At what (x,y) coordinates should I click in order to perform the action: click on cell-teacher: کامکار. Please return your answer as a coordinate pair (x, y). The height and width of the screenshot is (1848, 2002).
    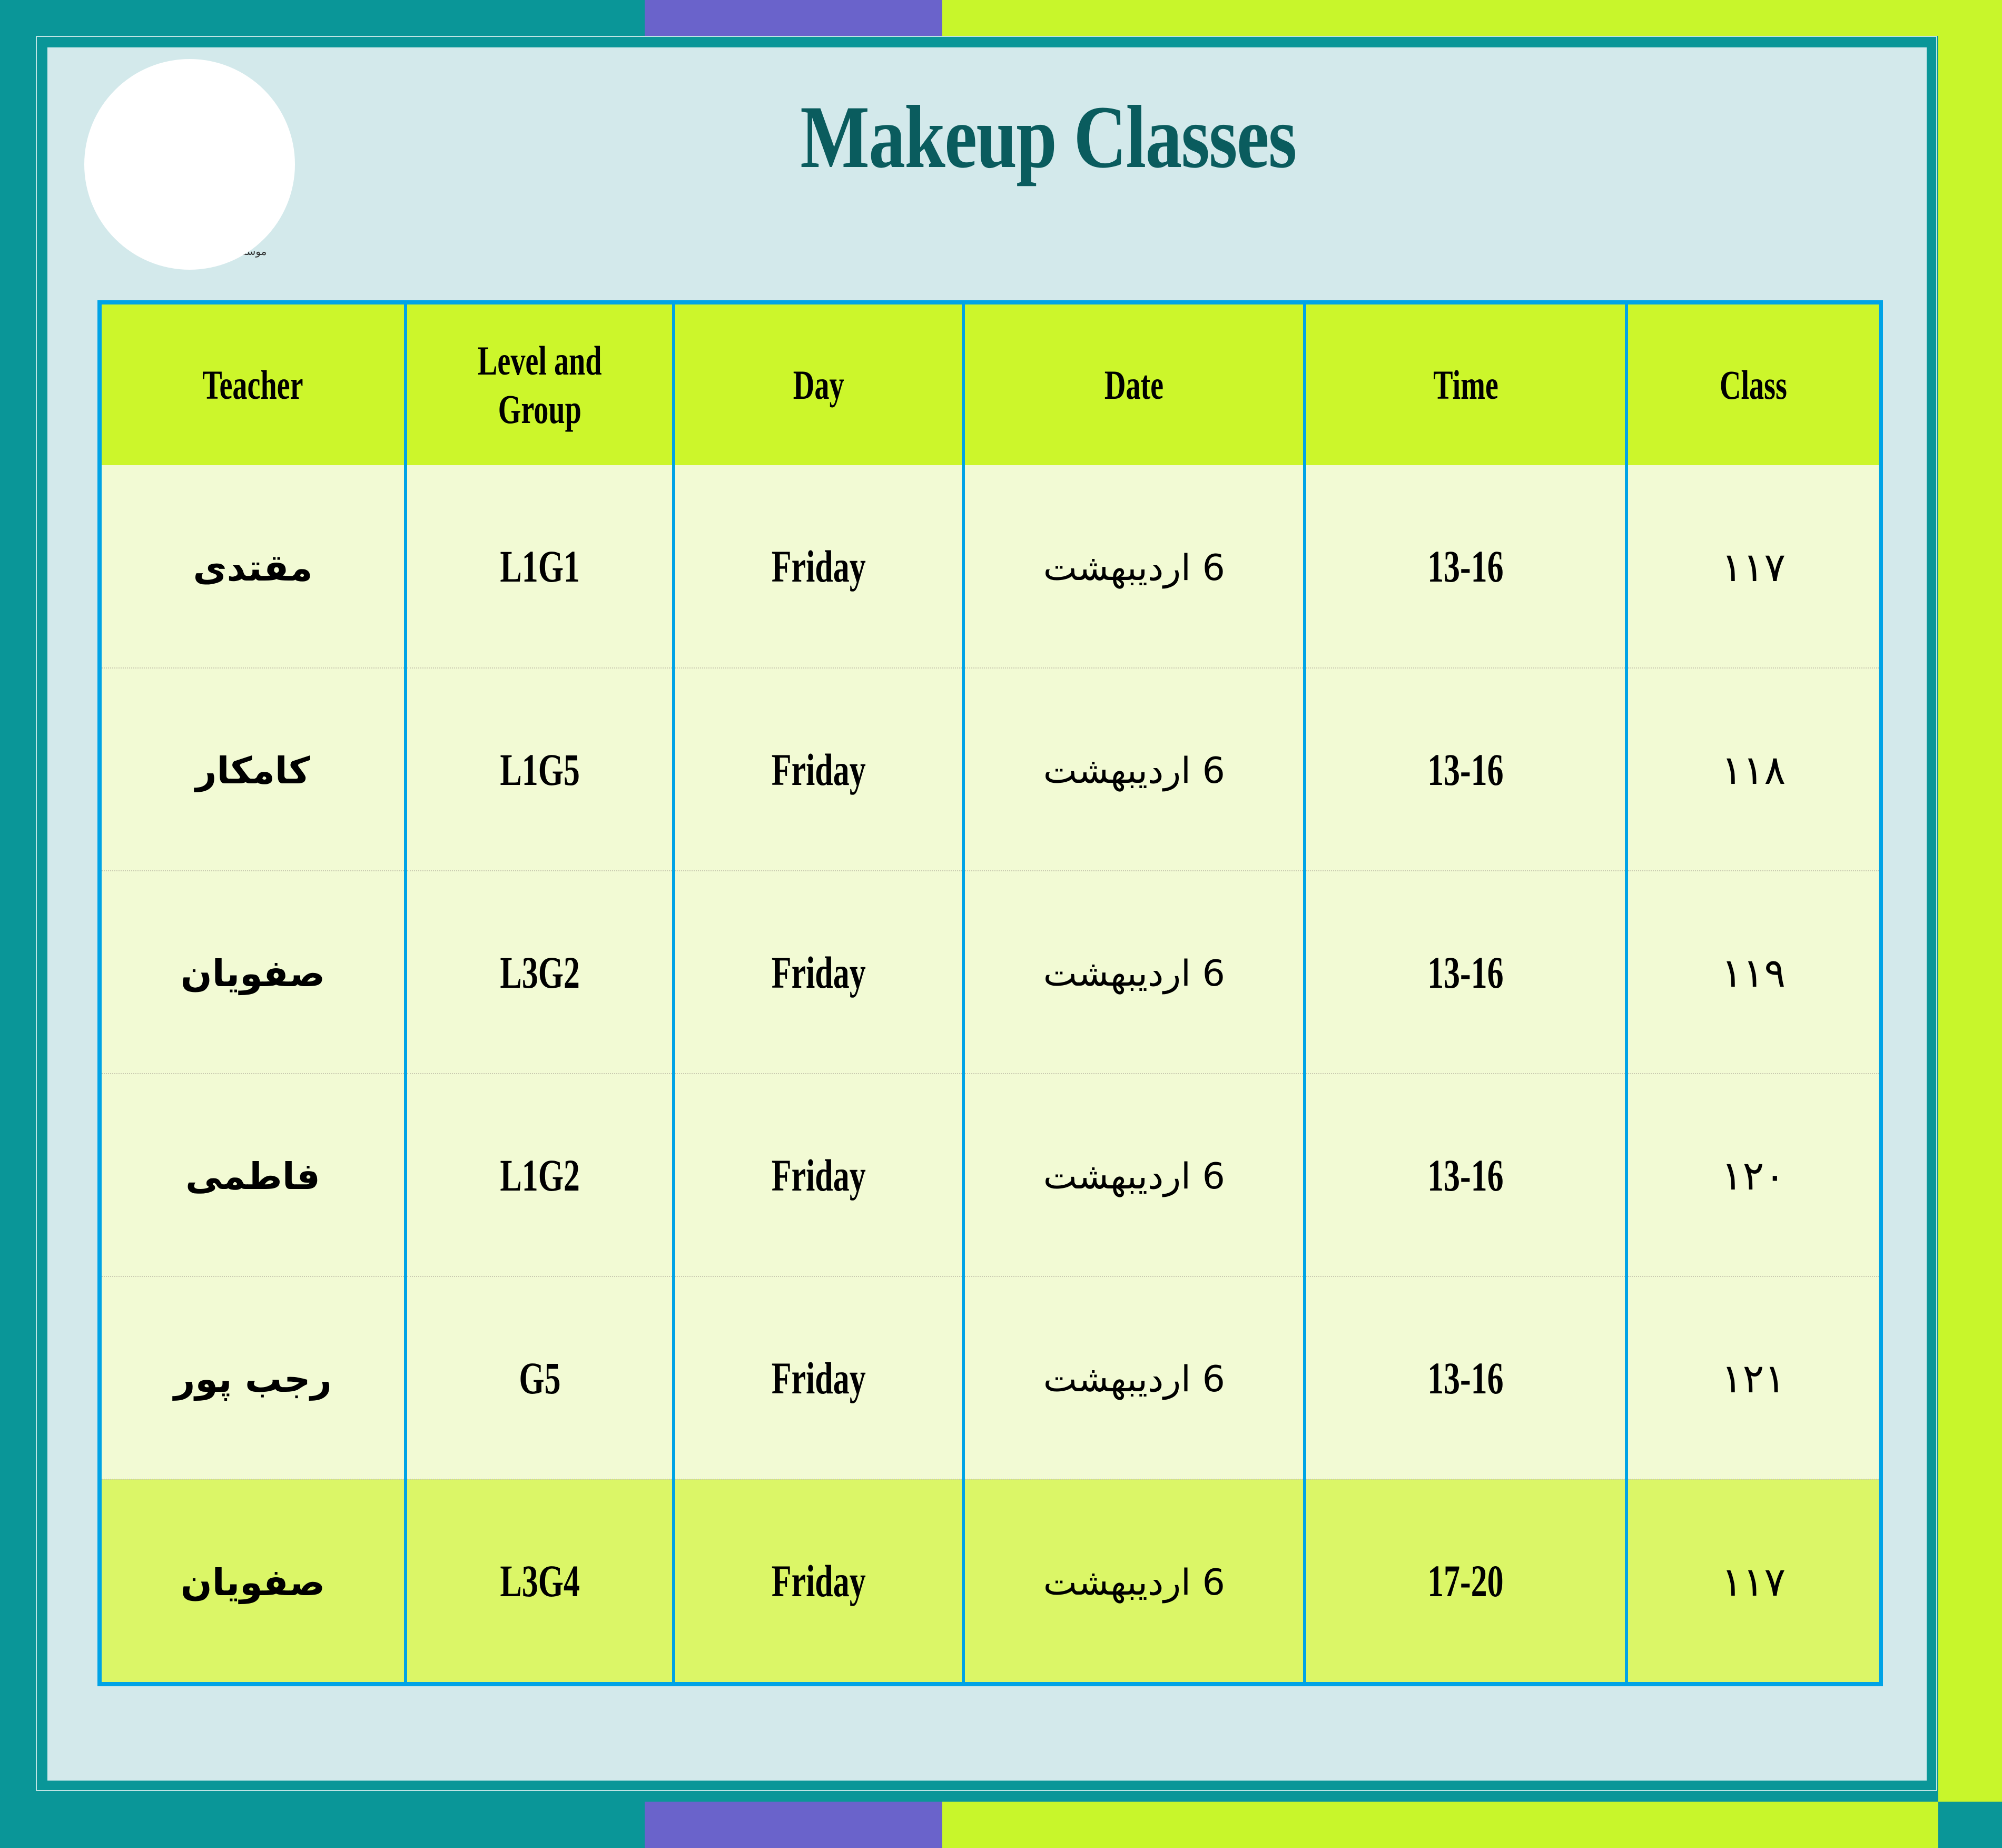
    Looking at the image, I should click on (254, 770).